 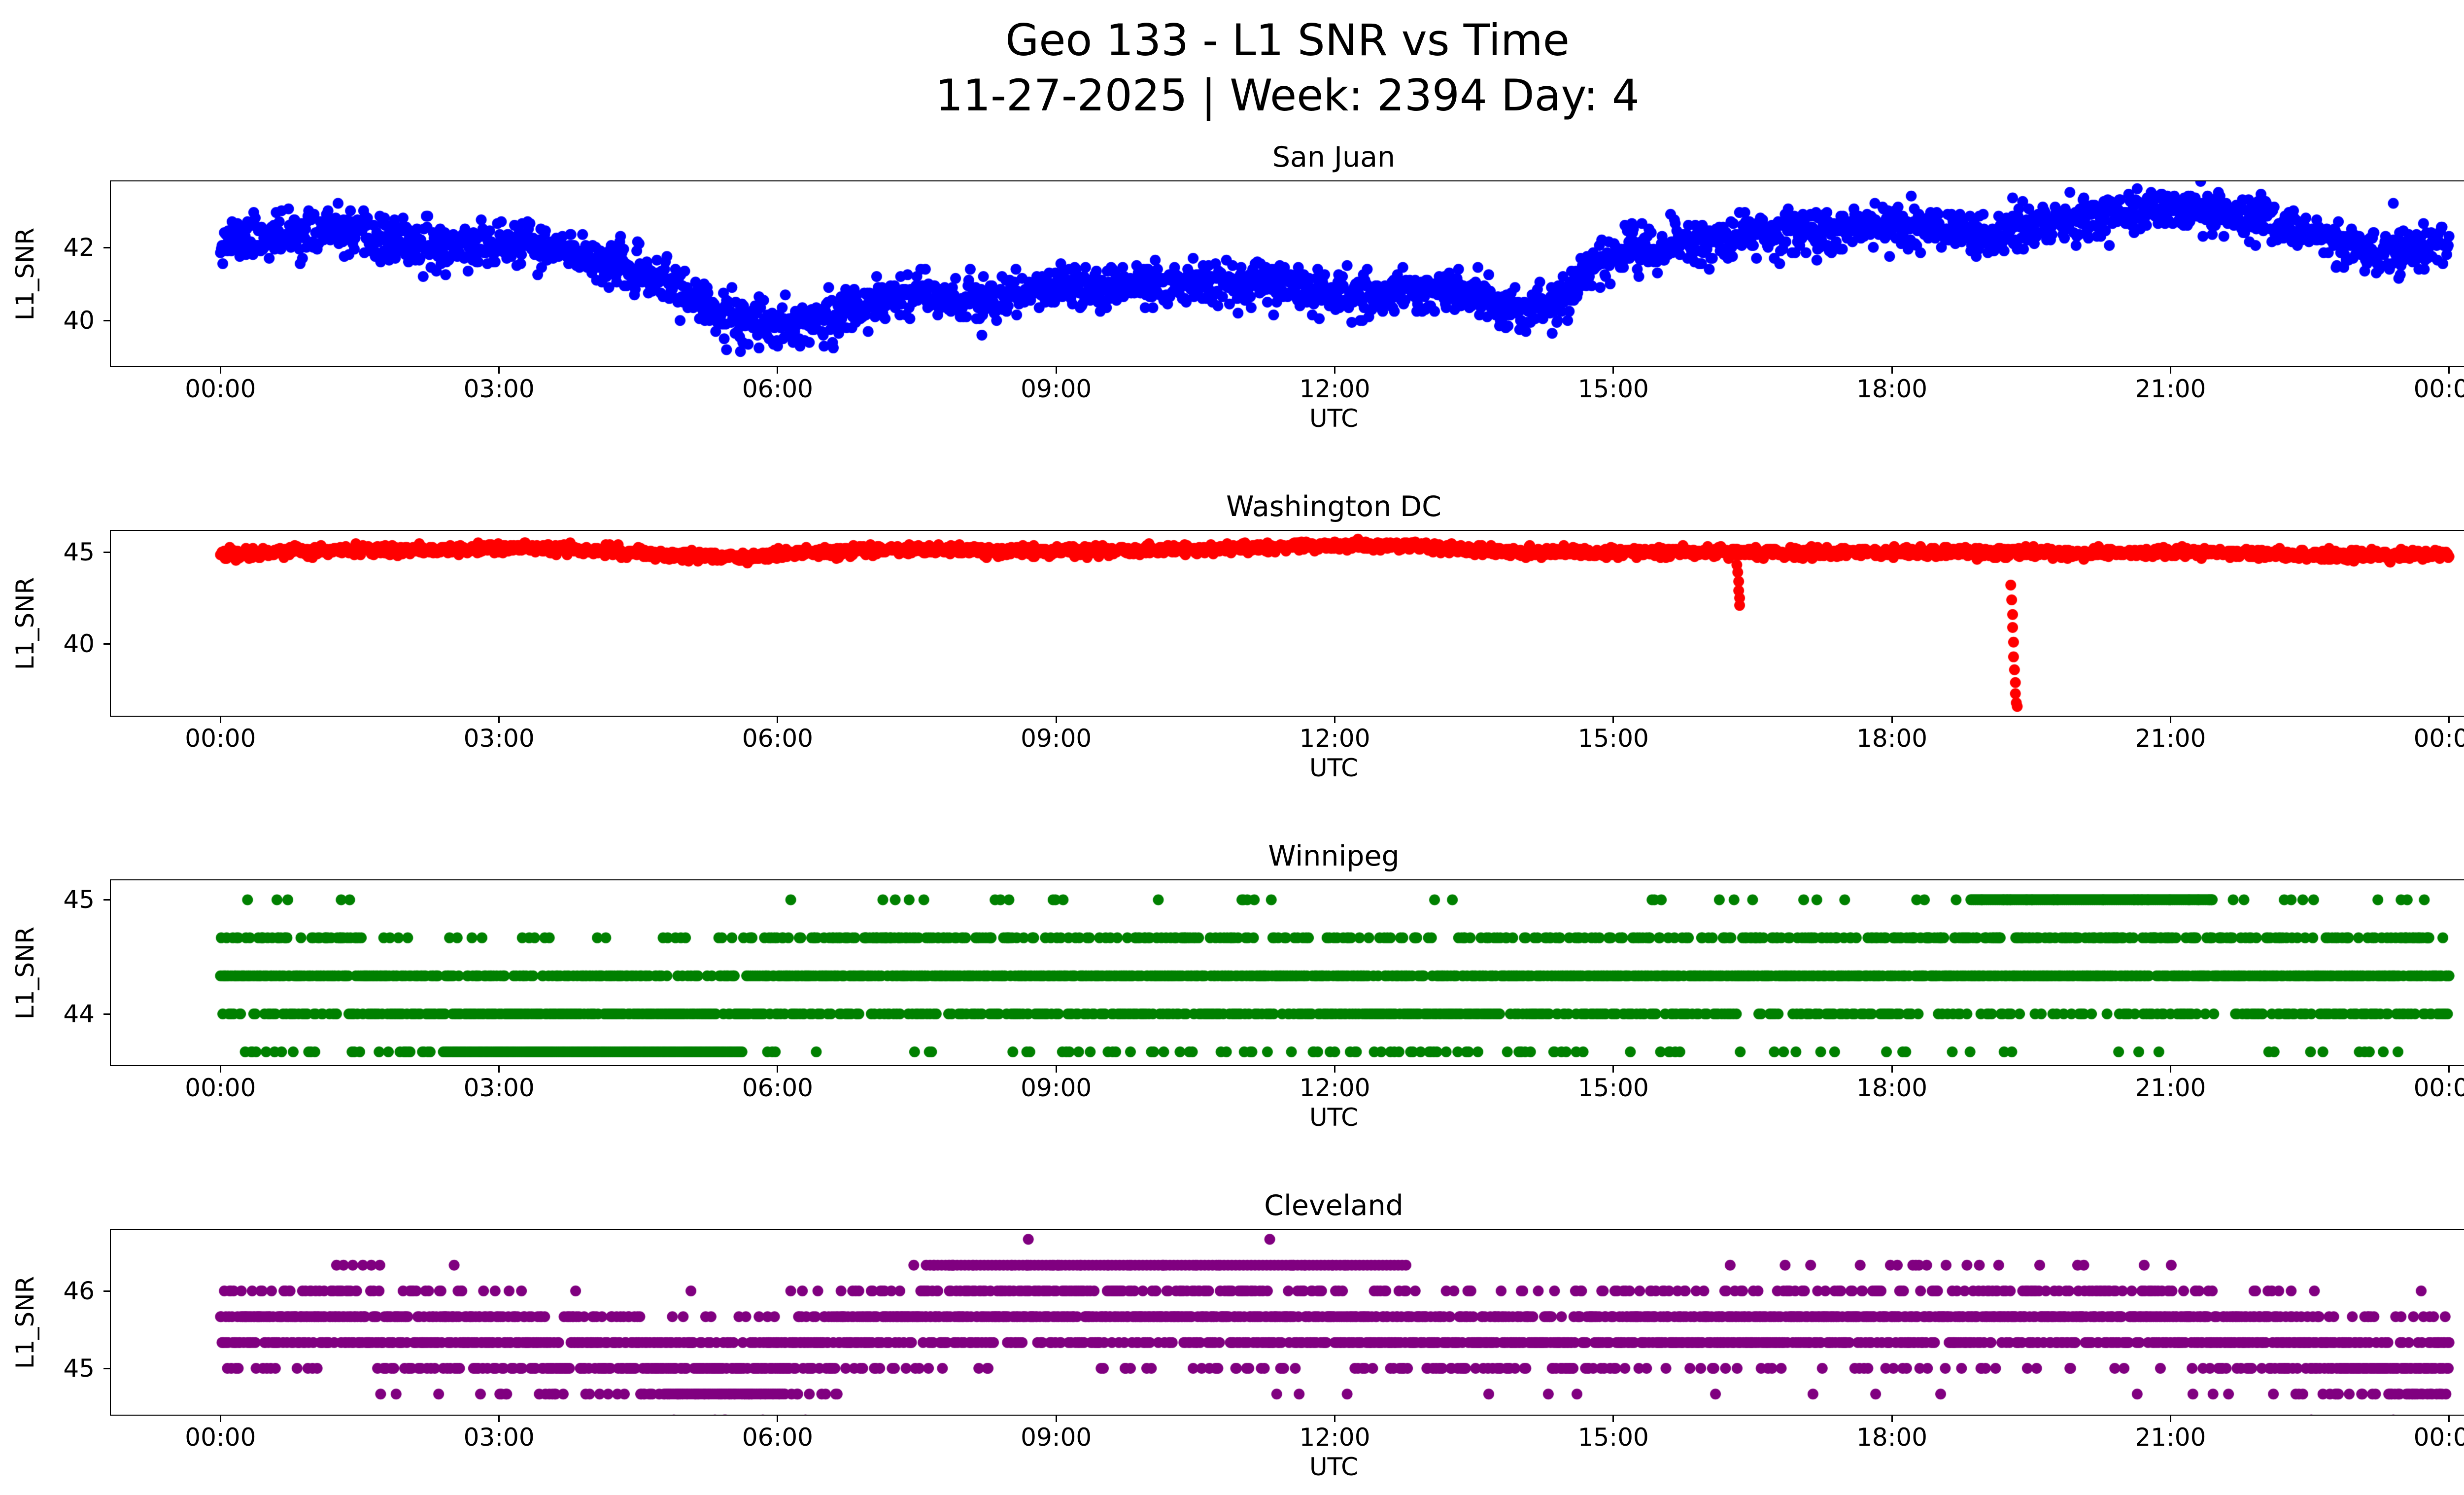 I want to click on subplot-title: Washington DC, so click(x=1333, y=507).